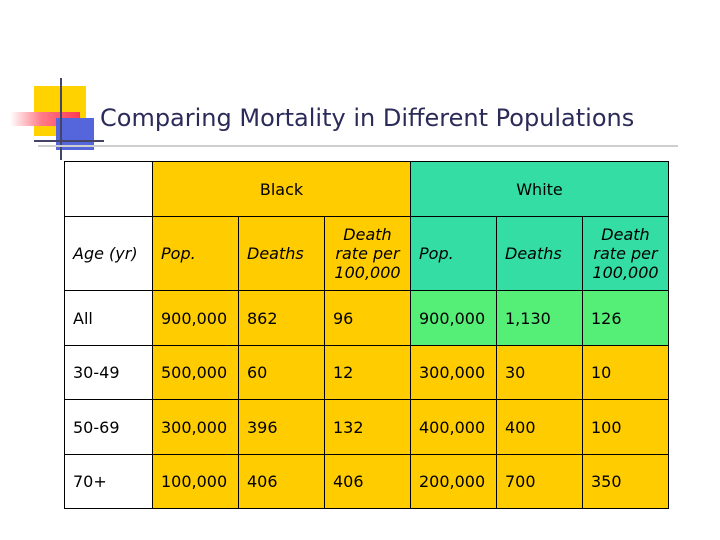  What do you see at coordinates (539, 372) in the screenshot?
I see `white-deaths-cell: 30` at bounding box center [539, 372].